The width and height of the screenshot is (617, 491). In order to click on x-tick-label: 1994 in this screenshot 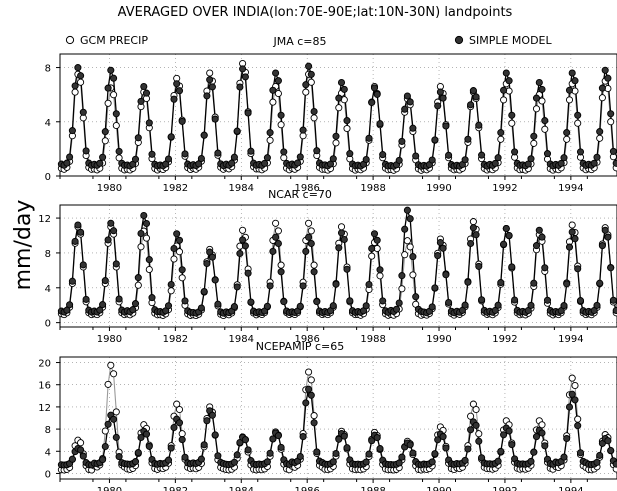, I will do `click(570, 339)`.